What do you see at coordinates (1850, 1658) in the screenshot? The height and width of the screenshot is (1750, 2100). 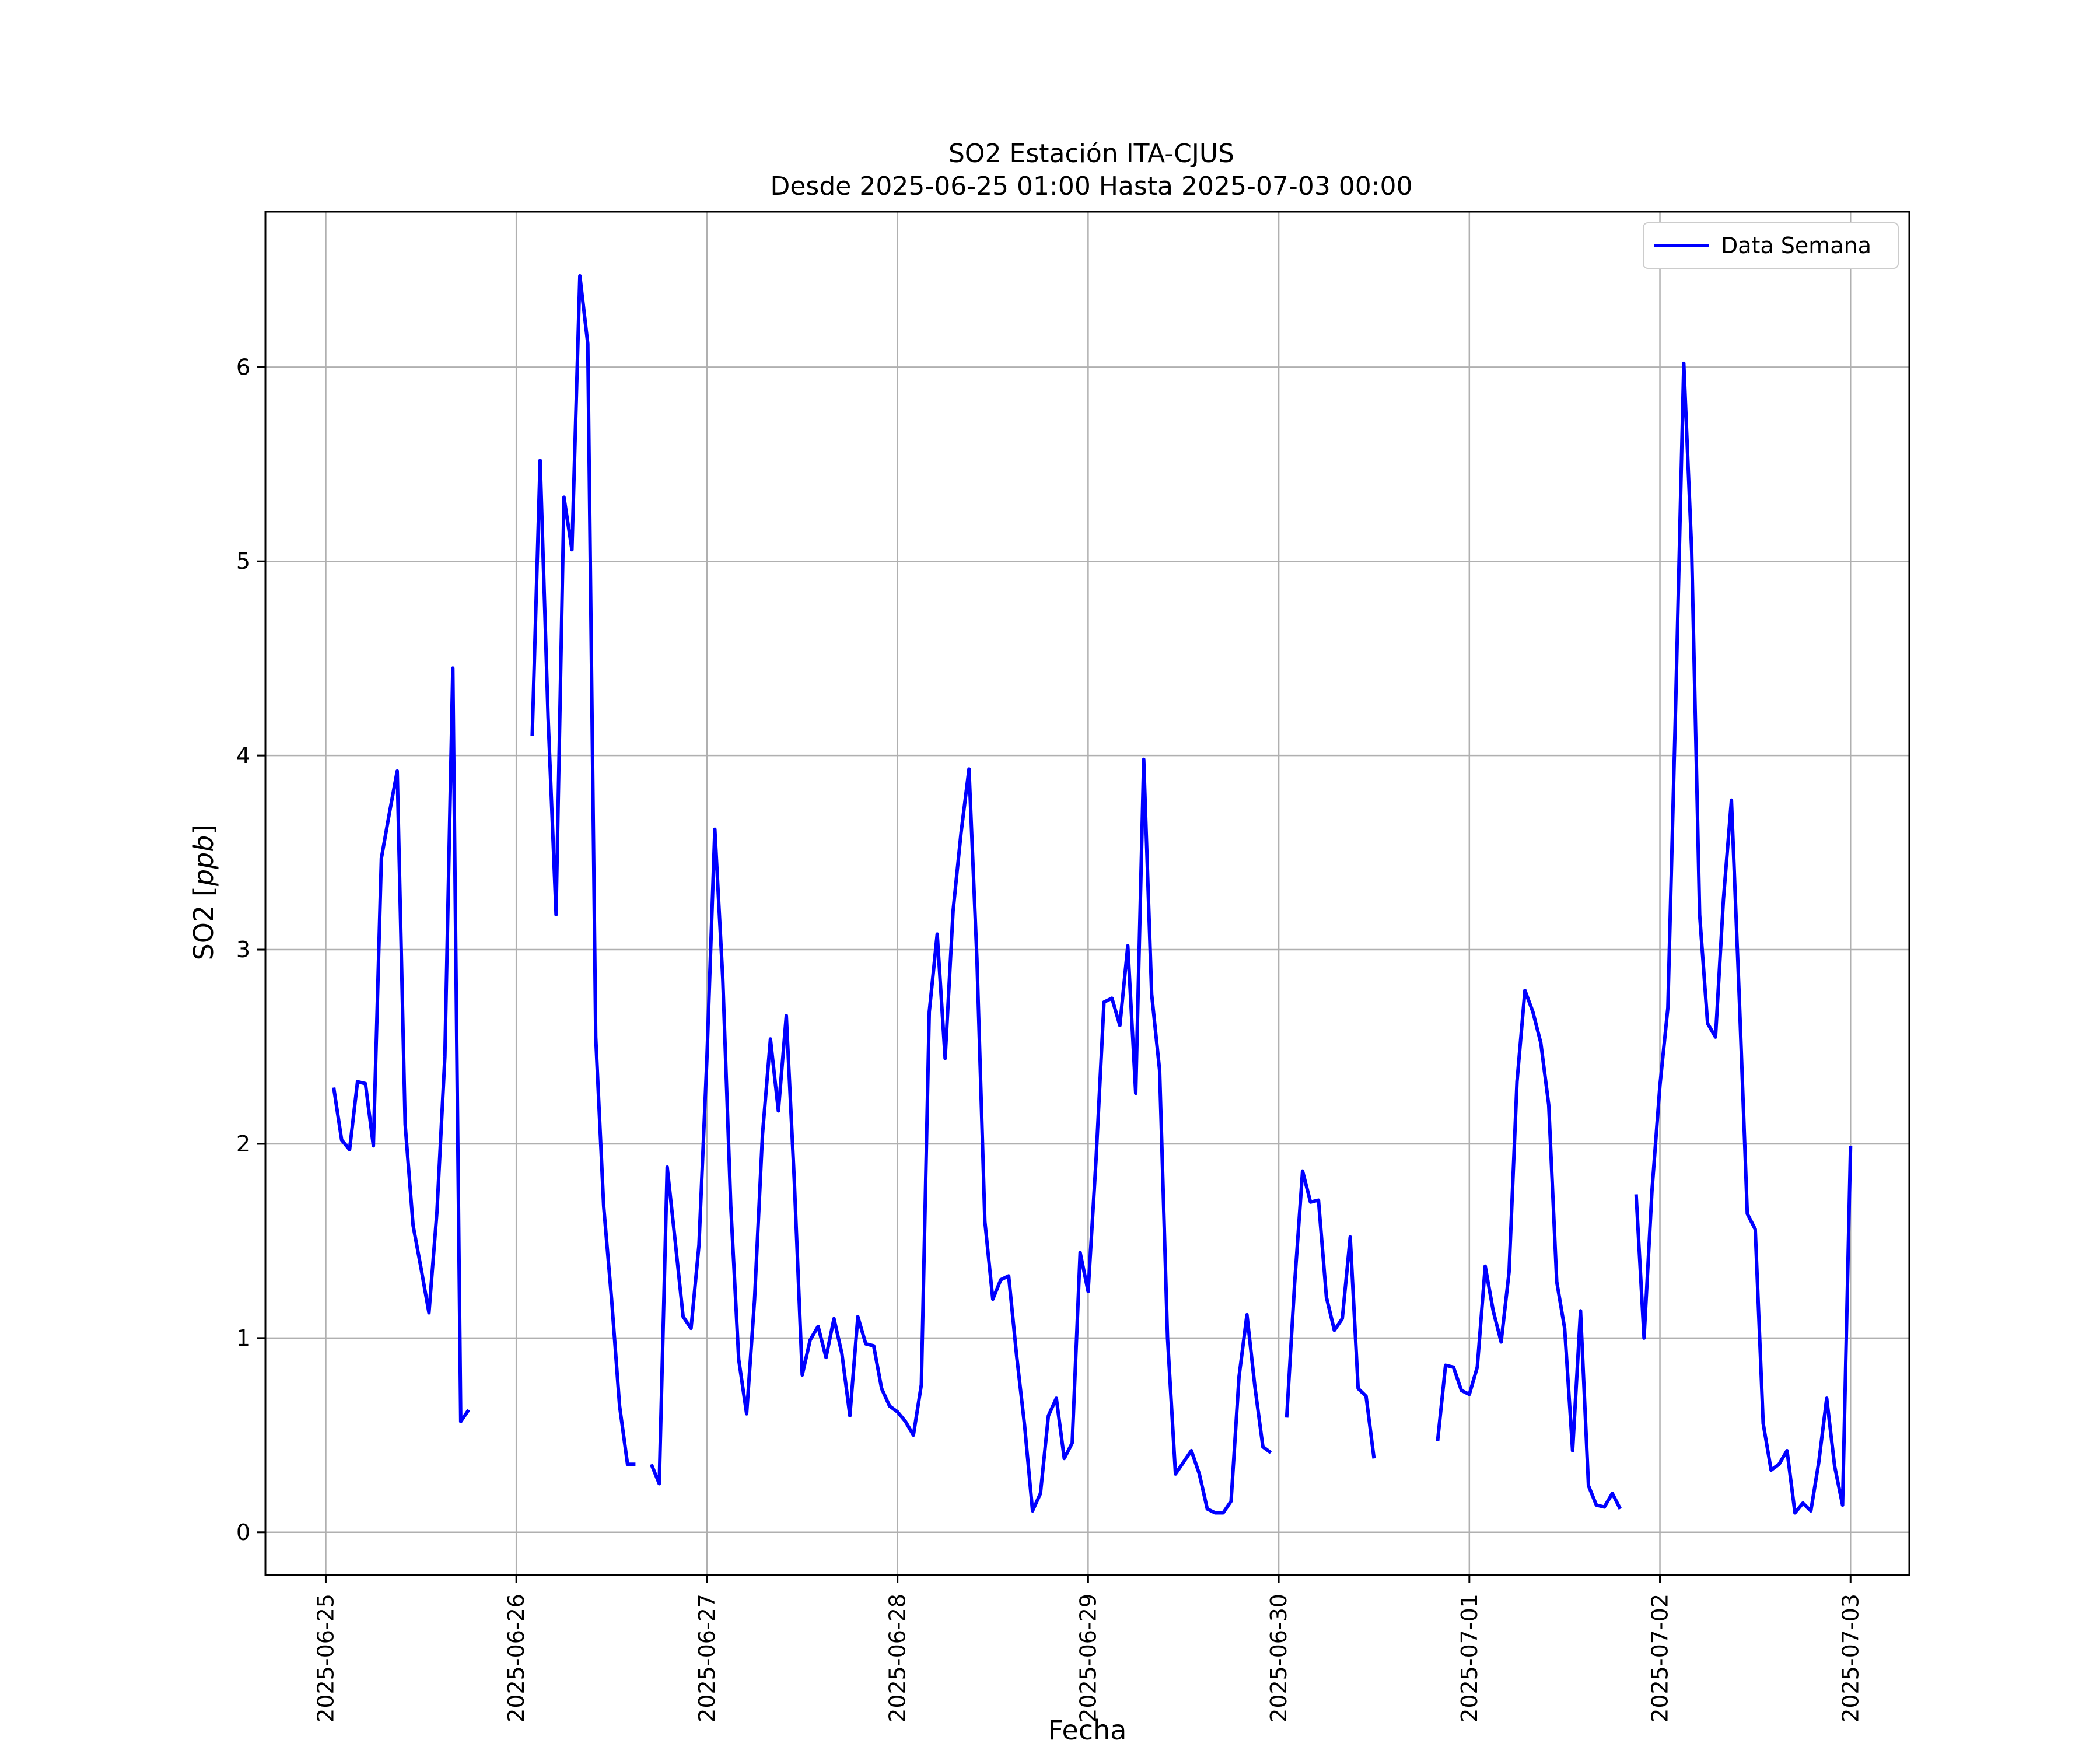 I see `x-tick-label: 2025-07-03` at bounding box center [1850, 1658].